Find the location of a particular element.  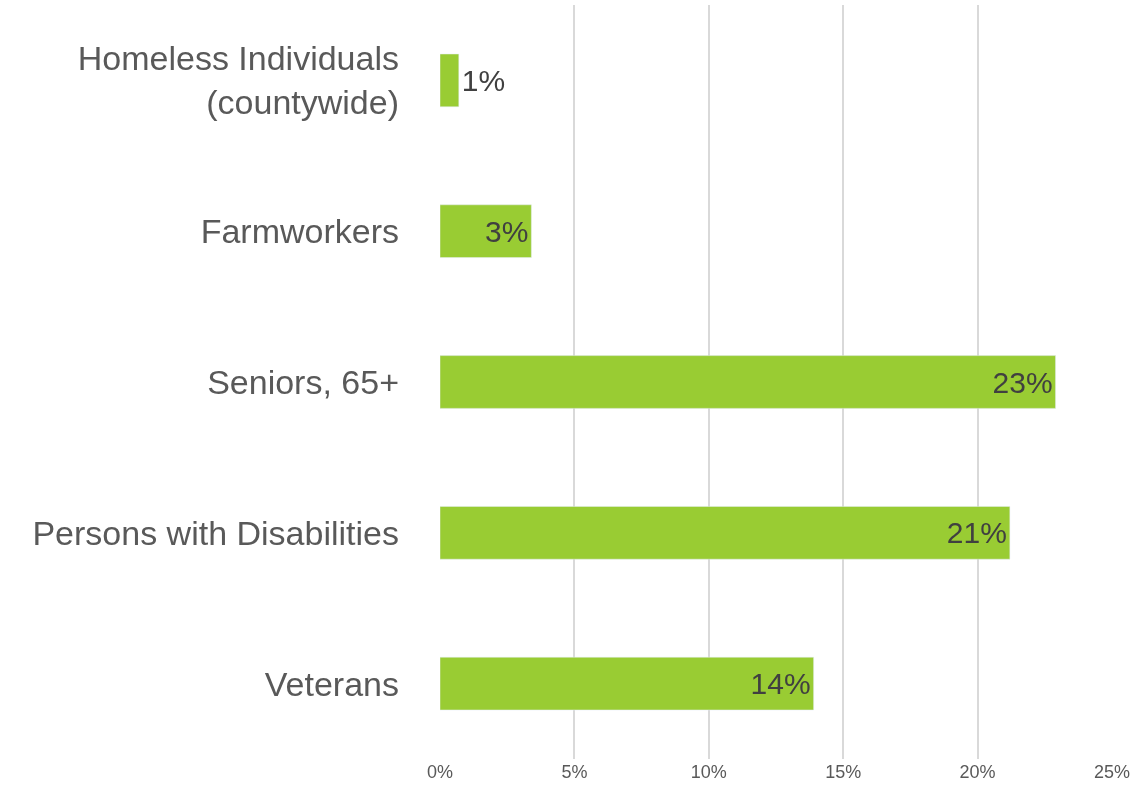

x-tick-label: 0% is located at coordinates (440, 772).